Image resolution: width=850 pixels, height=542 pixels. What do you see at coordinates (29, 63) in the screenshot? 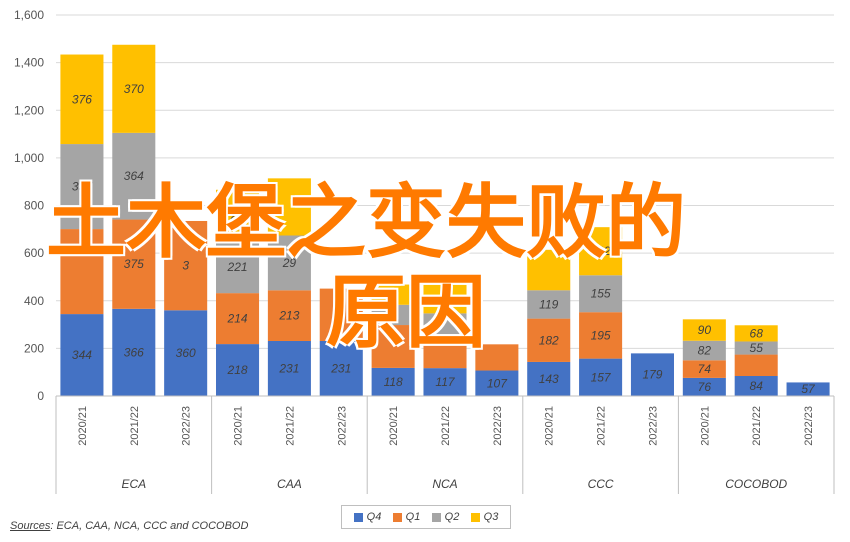
I see `y-tick-label: 1,400` at bounding box center [29, 63].